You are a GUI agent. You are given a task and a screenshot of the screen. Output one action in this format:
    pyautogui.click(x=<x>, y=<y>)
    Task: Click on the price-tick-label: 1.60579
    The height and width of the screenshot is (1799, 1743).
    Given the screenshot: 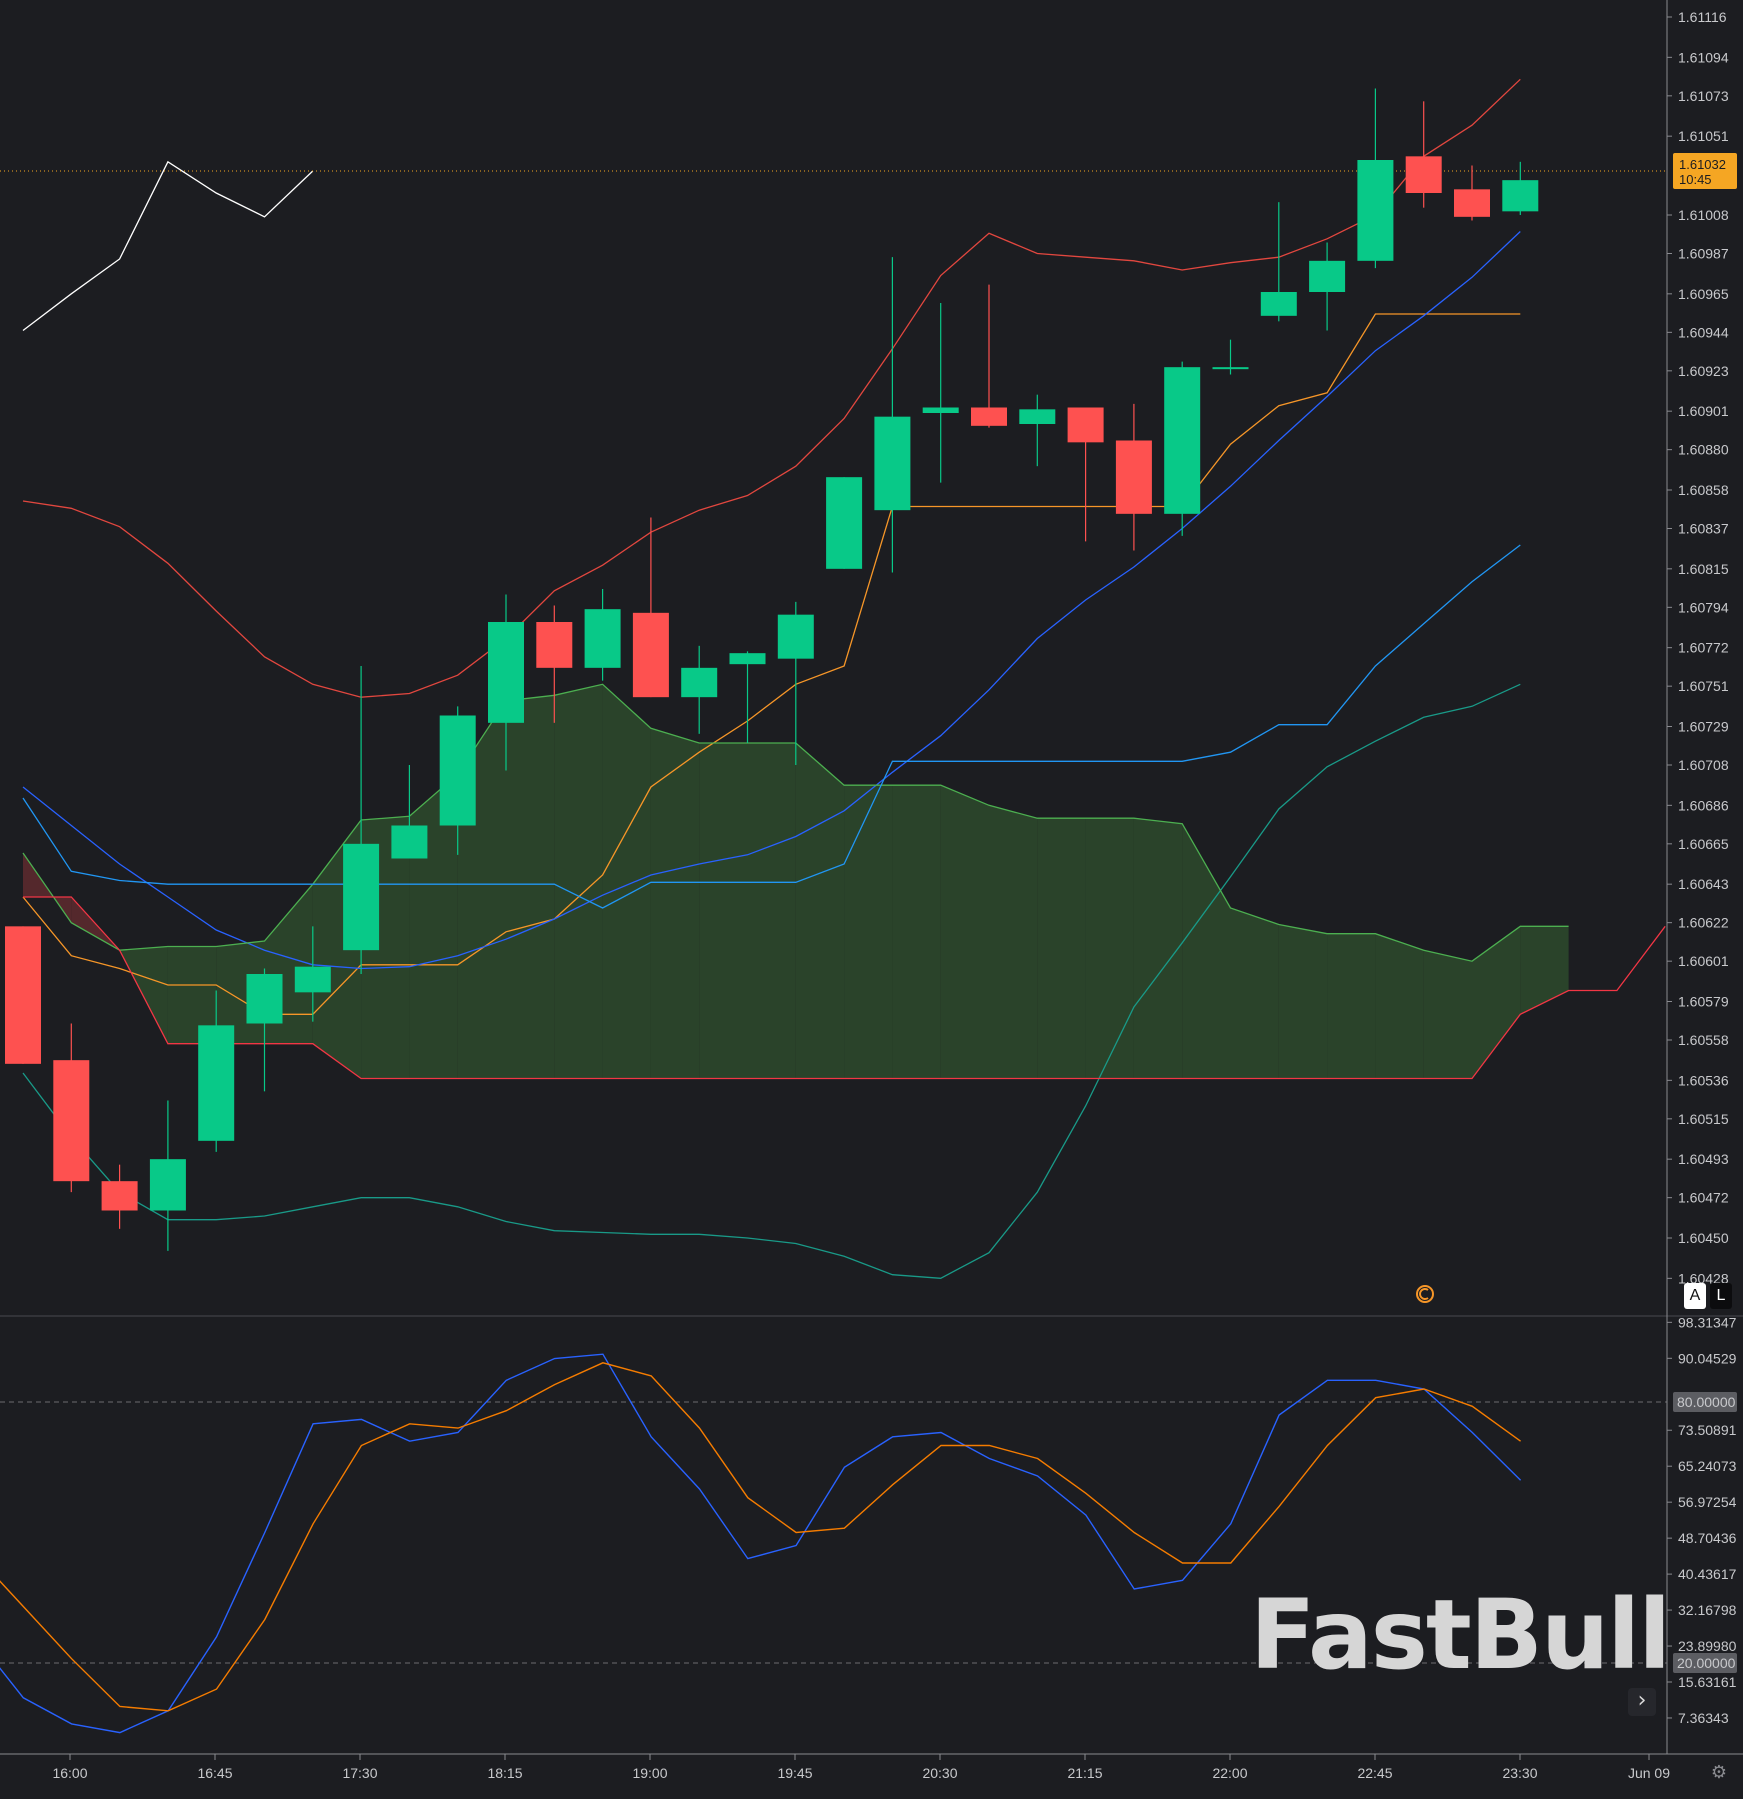 What is the action you would take?
    pyautogui.click(x=1703, y=1002)
    